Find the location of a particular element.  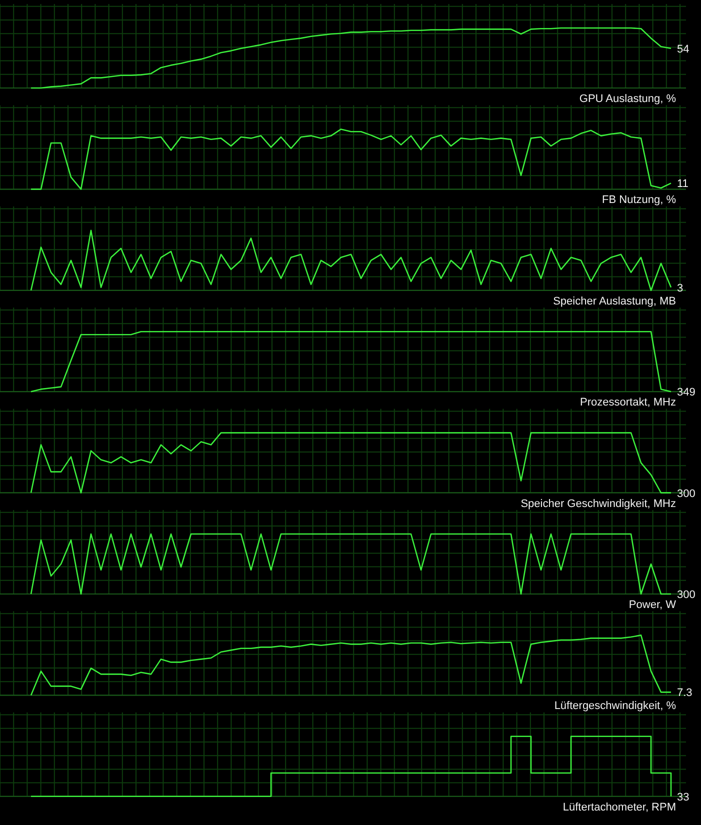

text: Prozessortakt, MHz is located at coordinates (628, 402).